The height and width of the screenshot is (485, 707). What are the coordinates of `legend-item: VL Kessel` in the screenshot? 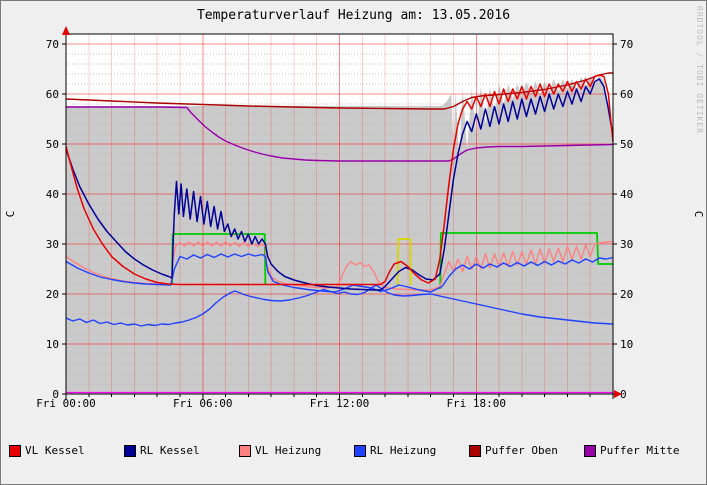 It's located at (66, 450).